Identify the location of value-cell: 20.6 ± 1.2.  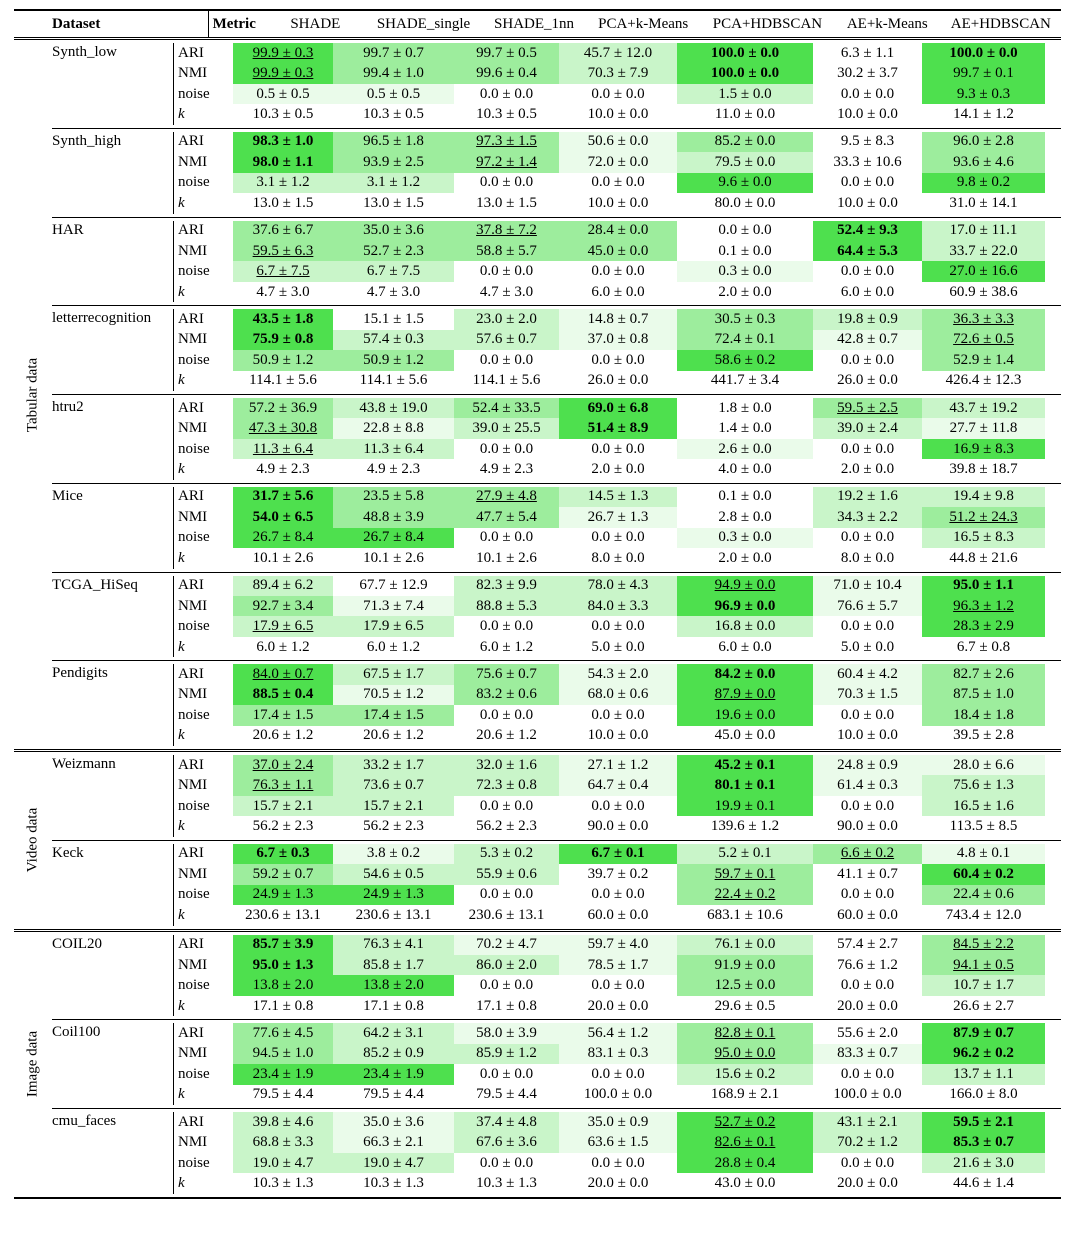
(283, 735).